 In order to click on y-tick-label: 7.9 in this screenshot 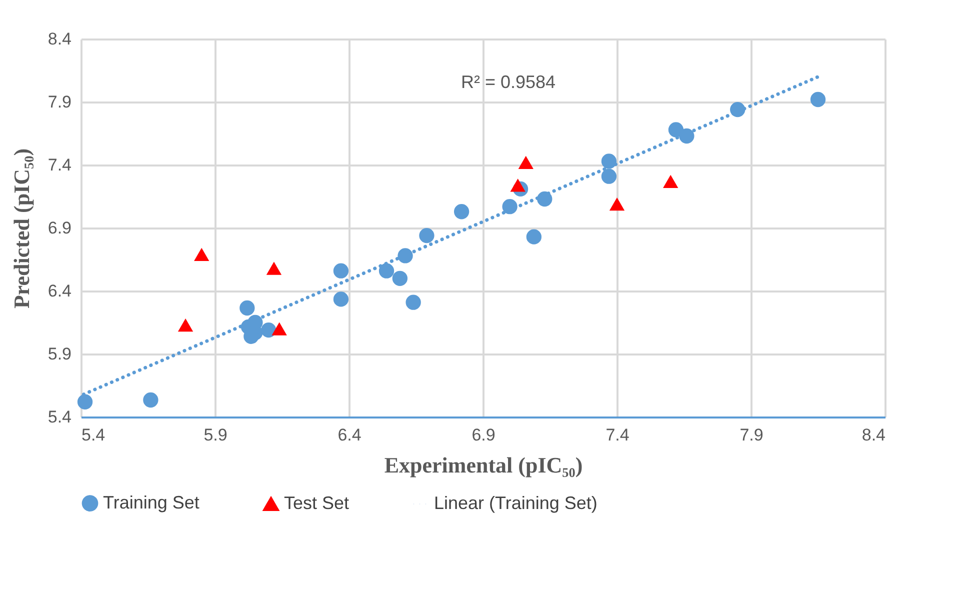, I will do `click(60, 102)`.